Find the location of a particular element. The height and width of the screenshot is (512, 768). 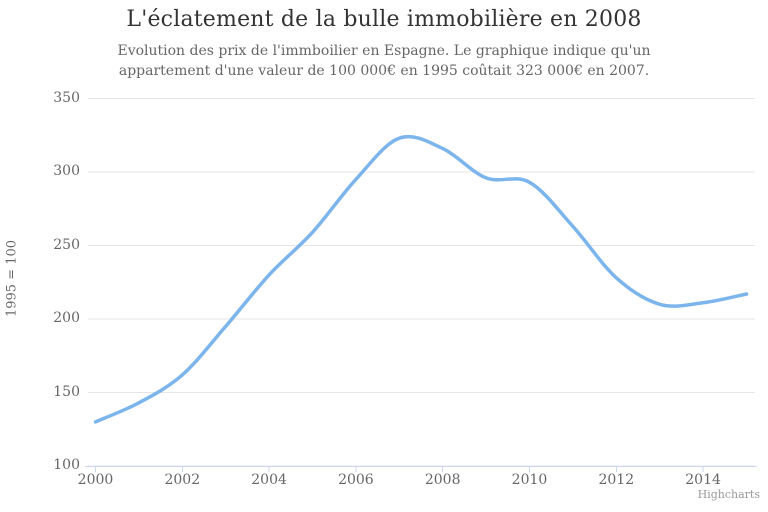

x-axis-label: 2002 is located at coordinates (182, 480).